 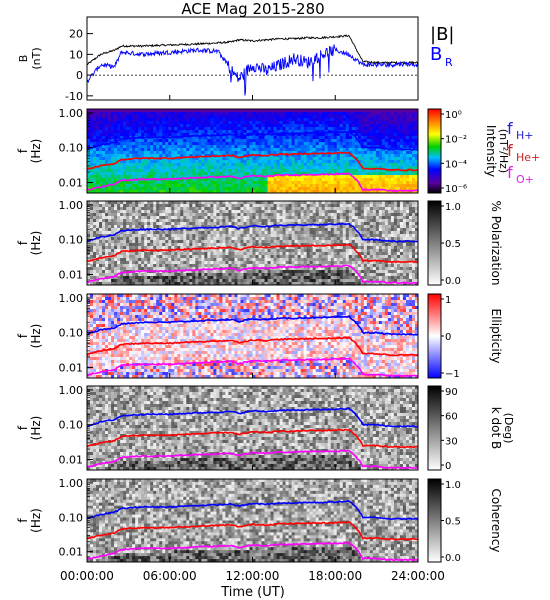 What do you see at coordinates (252, 70) in the screenshot?
I see `series-line-b-radial` at bounding box center [252, 70].